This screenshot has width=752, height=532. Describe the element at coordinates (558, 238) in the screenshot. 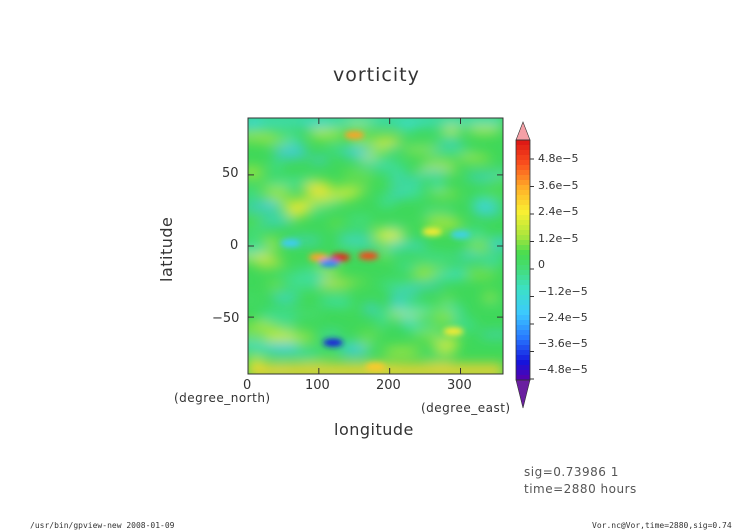

I see `colorbar-tick-label: 1.2e−5` at that location.